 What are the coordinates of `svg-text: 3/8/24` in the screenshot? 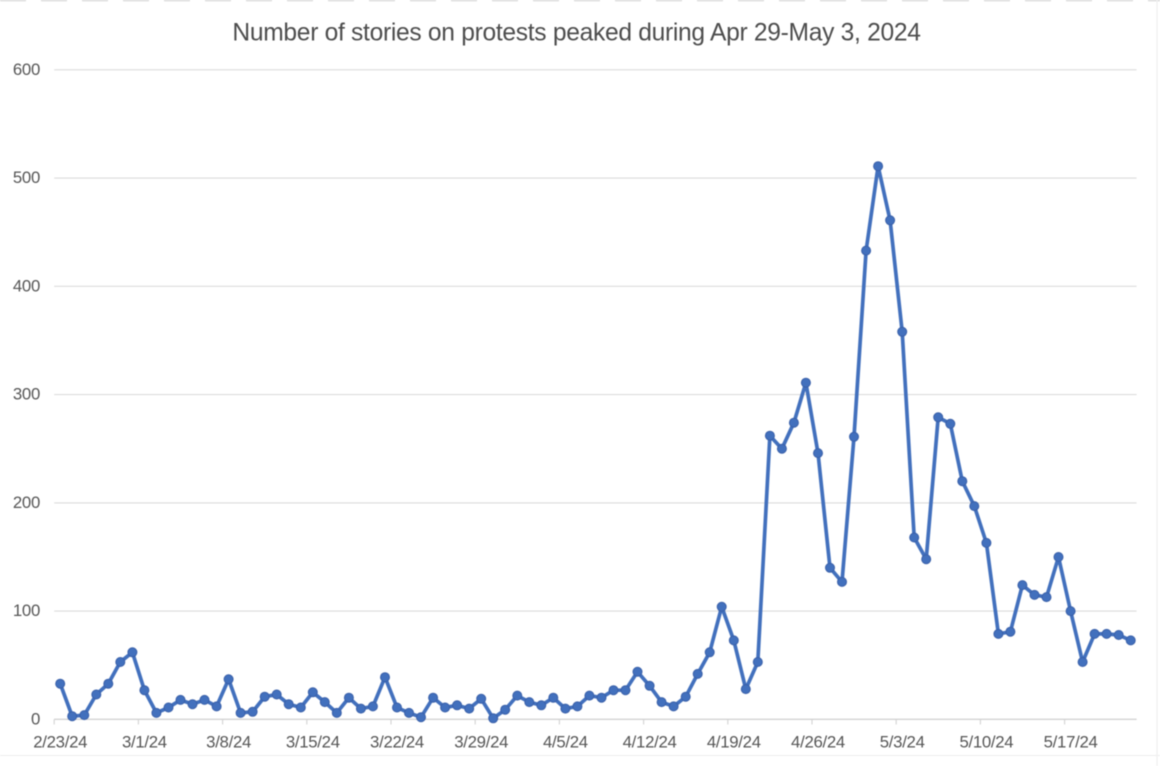 It's located at (228, 742).